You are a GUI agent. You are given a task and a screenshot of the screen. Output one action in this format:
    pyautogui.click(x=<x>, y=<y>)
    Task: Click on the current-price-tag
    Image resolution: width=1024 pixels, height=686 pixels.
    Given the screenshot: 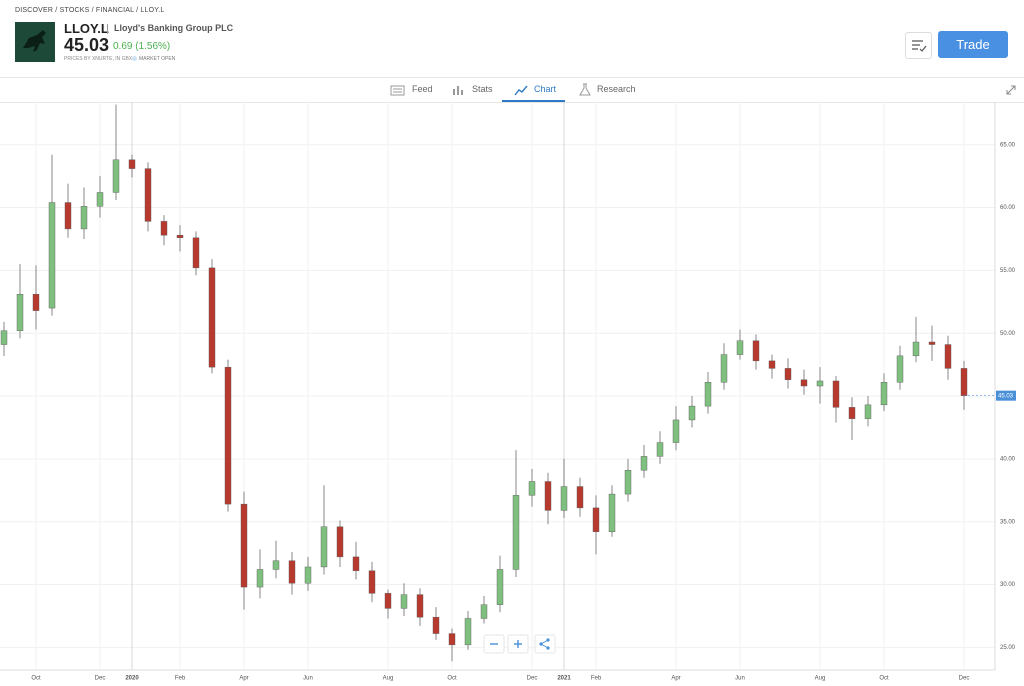 What is the action you would take?
    pyautogui.click(x=1006, y=395)
    